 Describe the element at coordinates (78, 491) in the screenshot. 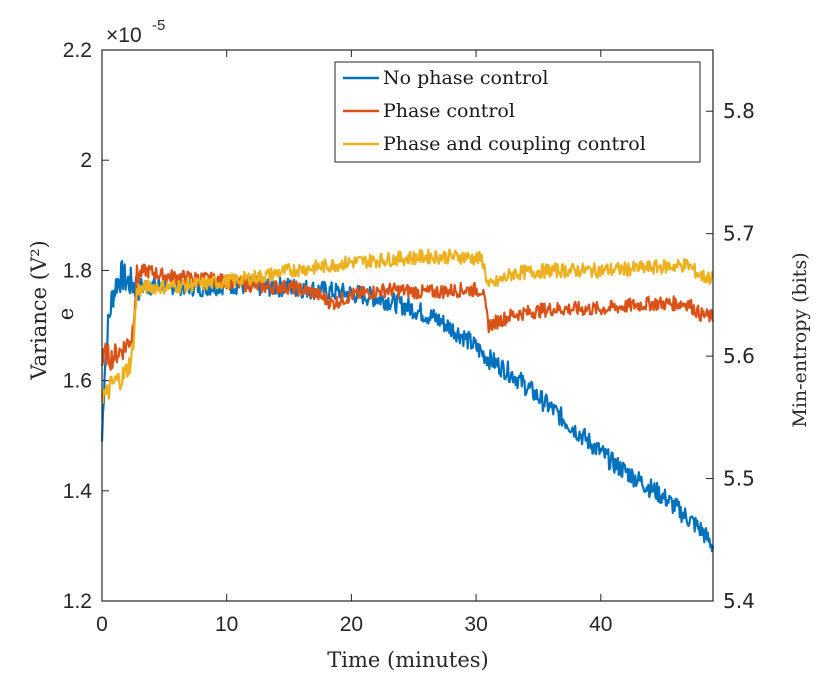

I see `y-tick-label: 1.4` at that location.